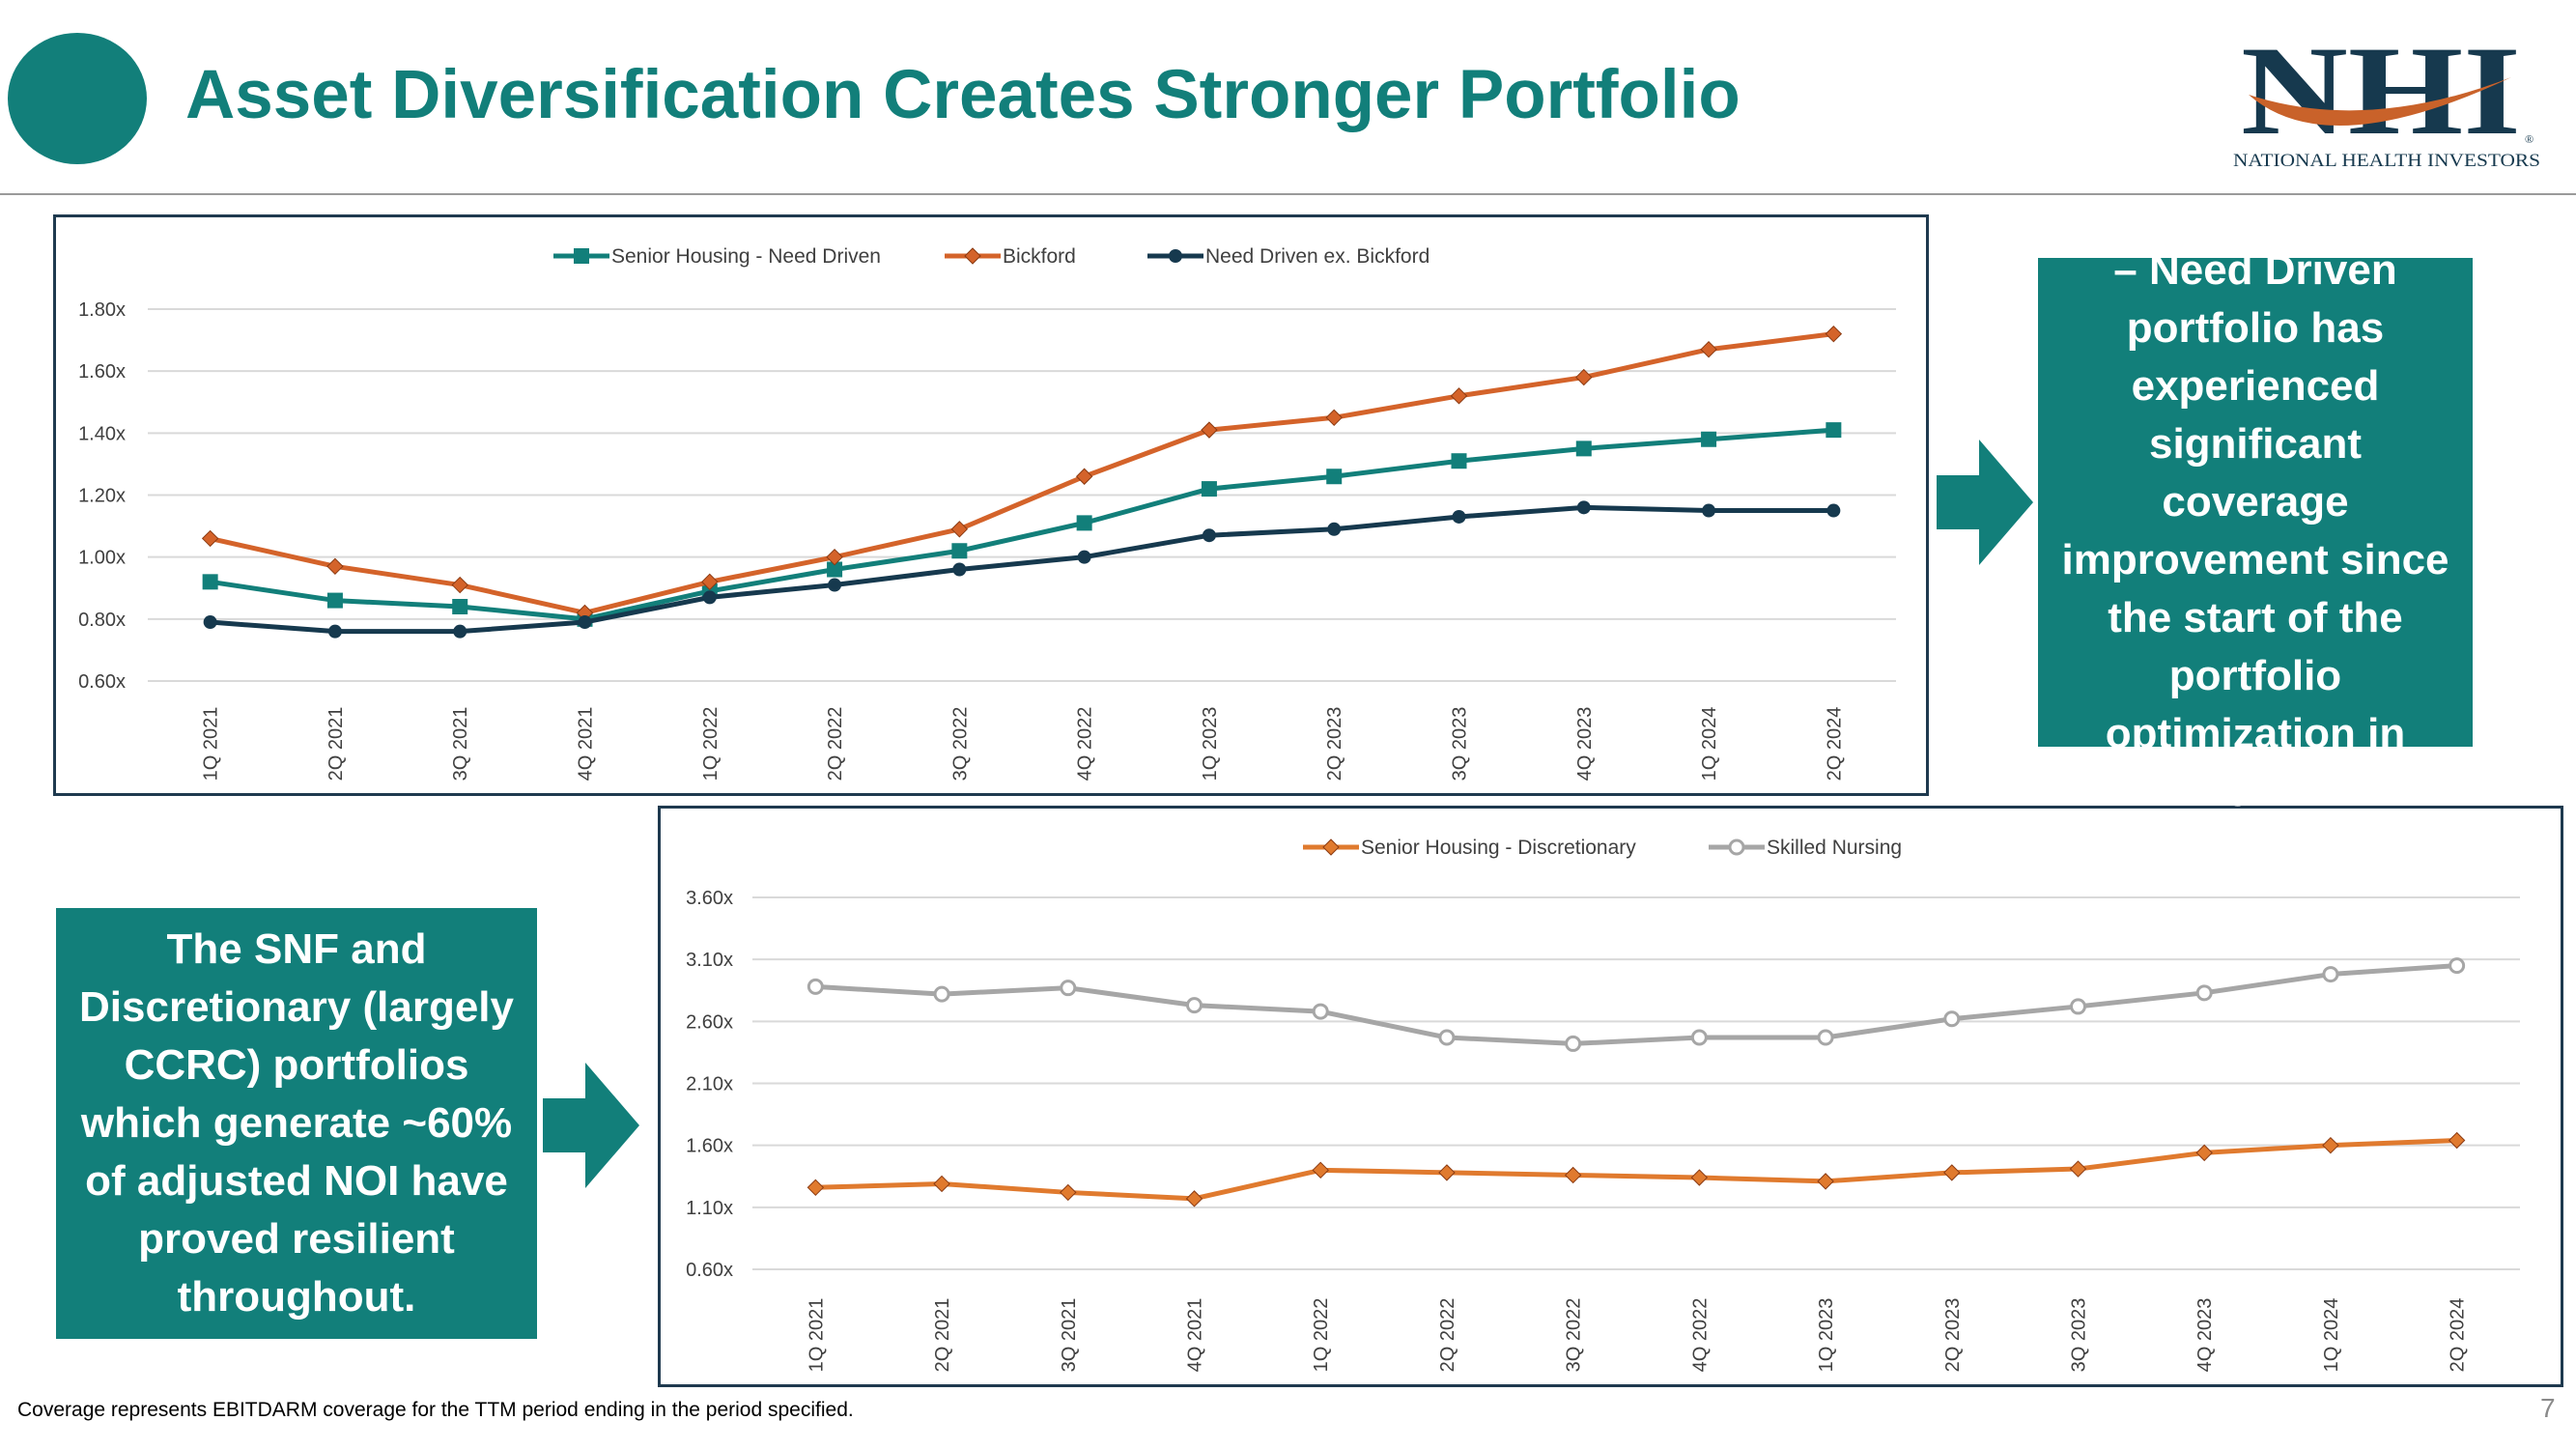 This screenshot has height=1449, width=2576. Describe the element at coordinates (746, 256) in the screenshot. I see `legend-label: Senior Housing - Need Driven` at that location.